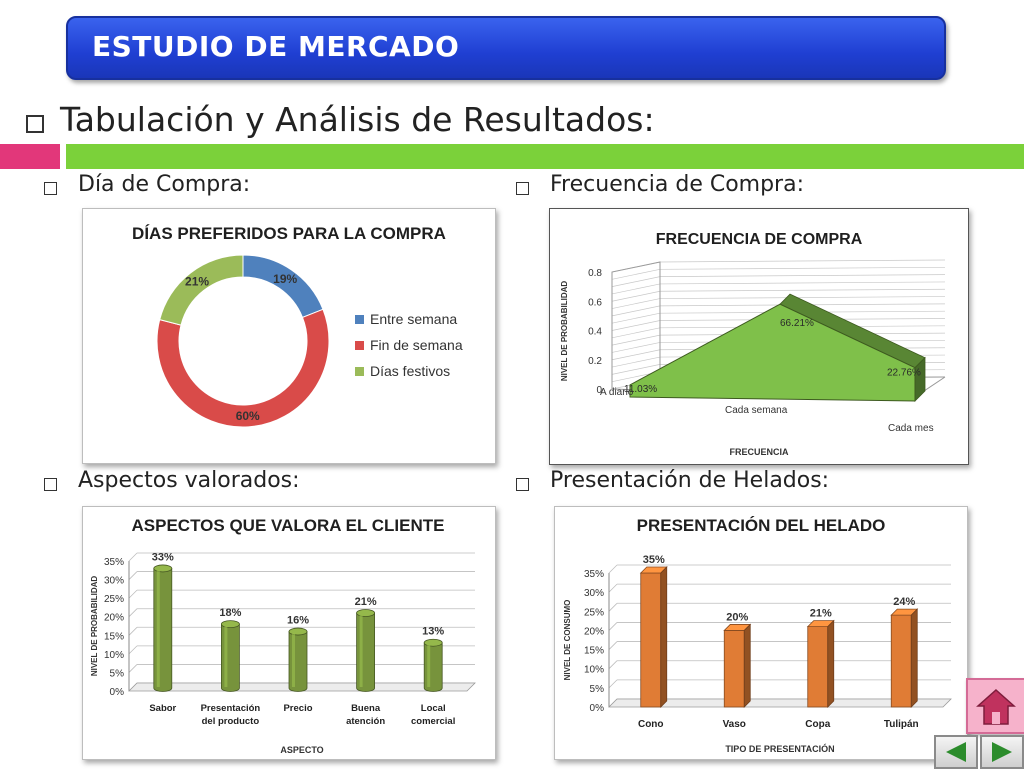  What do you see at coordinates (189, 480) in the screenshot?
I see `section-heading-aspectos: Aspectos valorados:` at bounding box center [189, 480].